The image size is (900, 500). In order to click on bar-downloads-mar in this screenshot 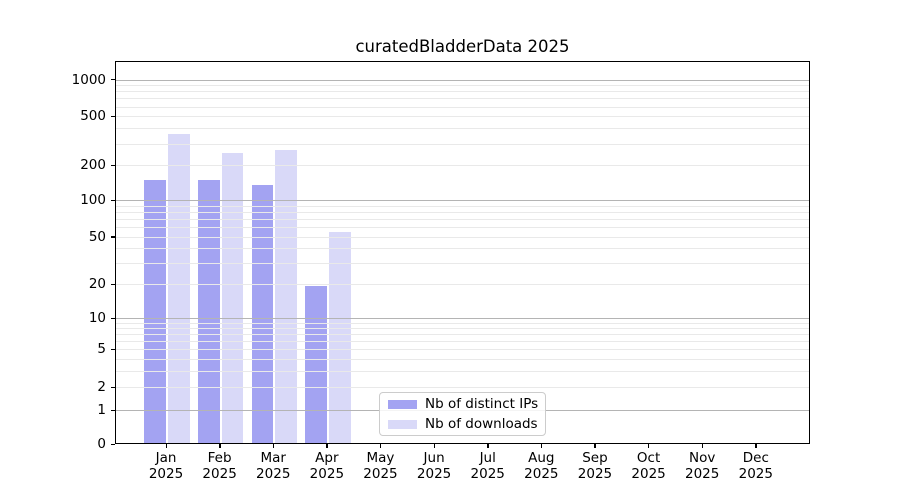, I will do `click(286, 296)`.